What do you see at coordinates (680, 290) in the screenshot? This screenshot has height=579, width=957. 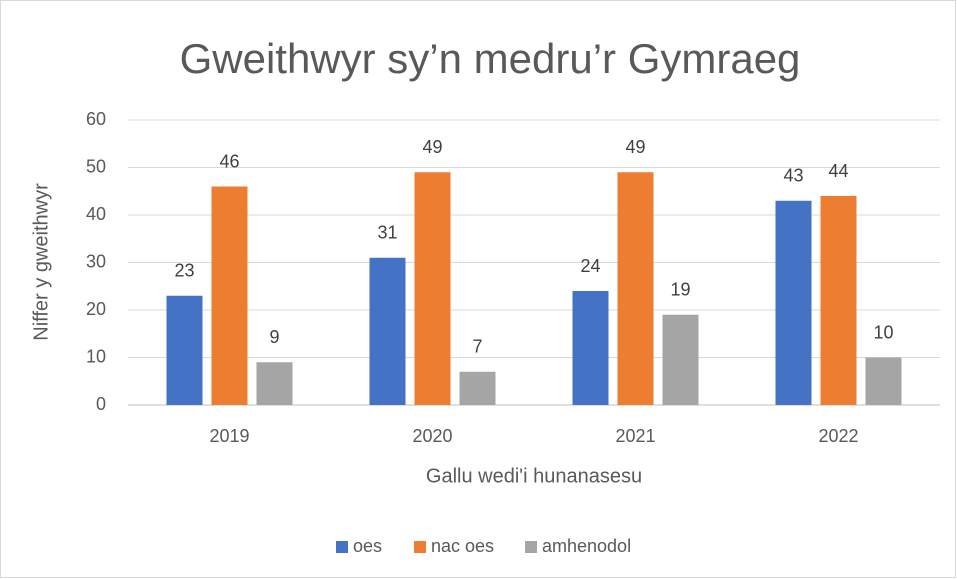 I see `data-label: 19` at bounding box center [680, 290].